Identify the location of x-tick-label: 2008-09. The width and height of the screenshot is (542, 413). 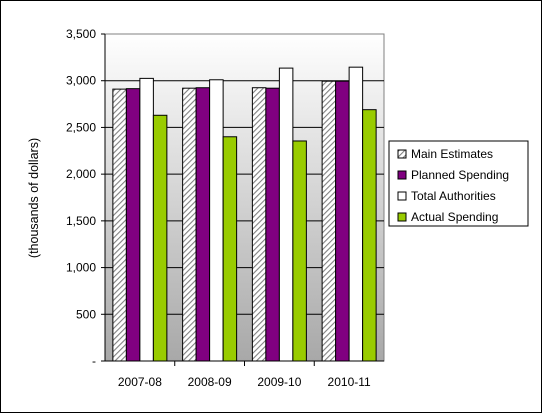
(210, 382).